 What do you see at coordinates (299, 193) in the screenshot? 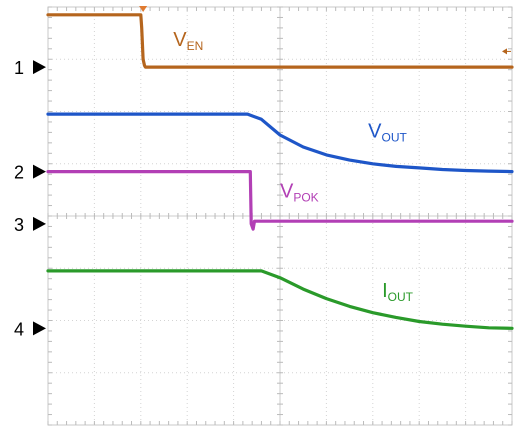
I see `label-v-pok: VPOK` at bounding box center [299, 193].